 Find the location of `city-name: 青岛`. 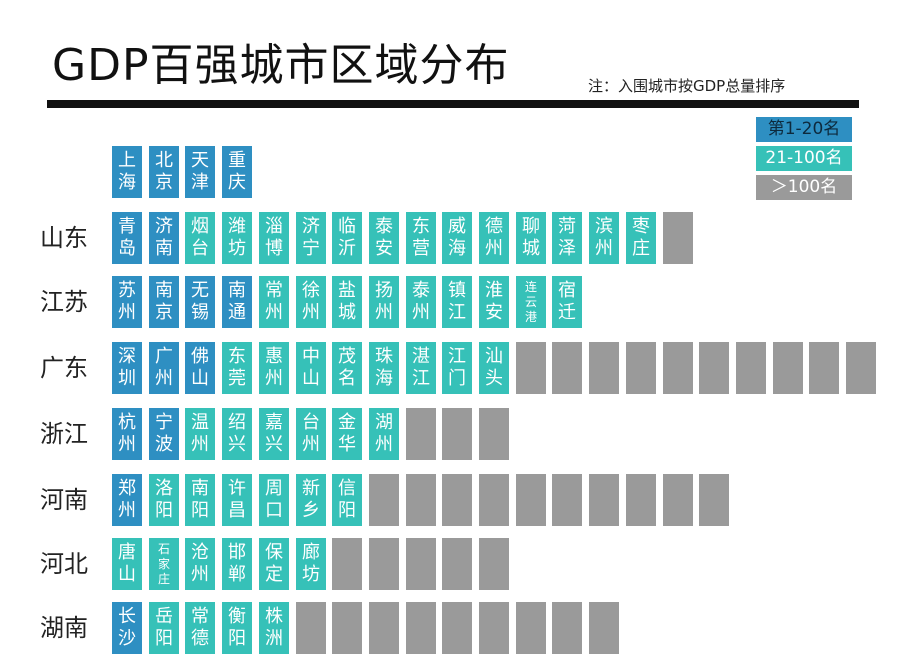

city-name: 青岛 is located at coordinates (127, 237).